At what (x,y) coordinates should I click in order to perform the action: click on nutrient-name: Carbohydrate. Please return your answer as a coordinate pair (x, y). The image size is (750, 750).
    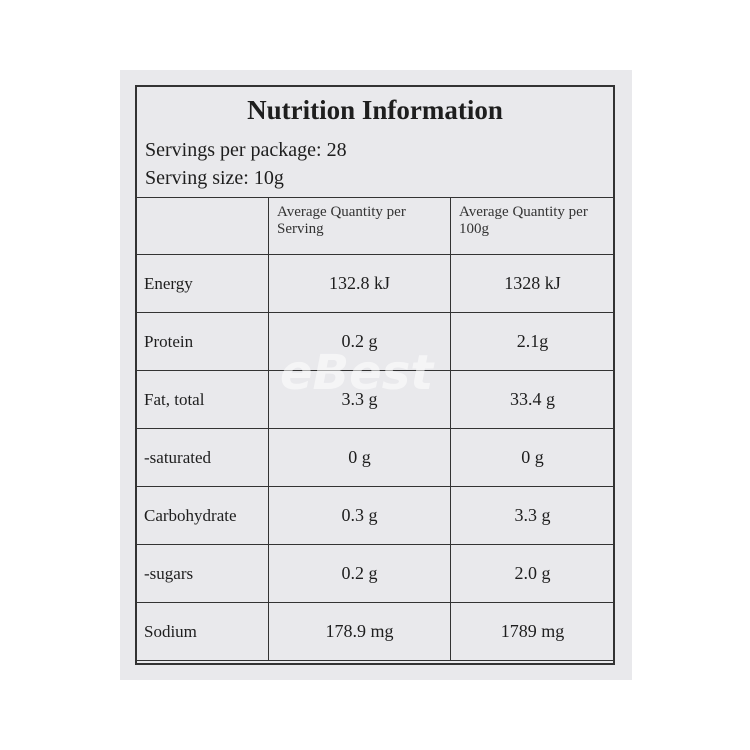
    Looking at the image, I should click on (202, 515).